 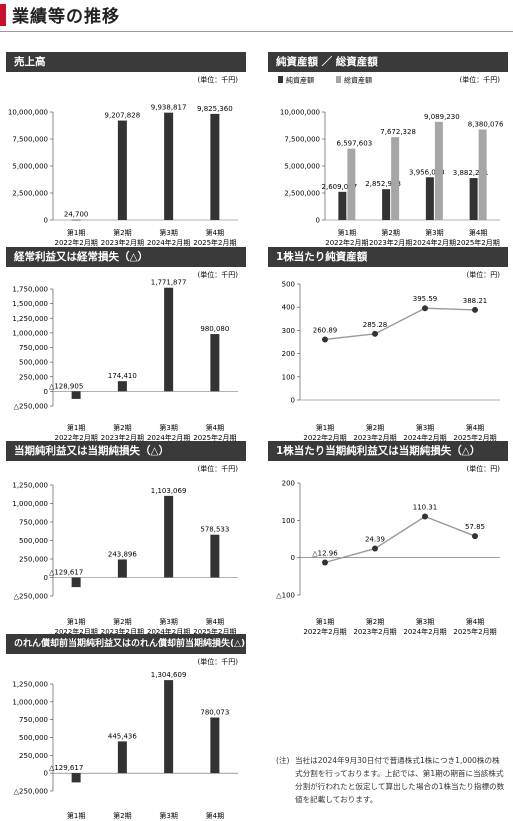 What do you see at coordinates (66, 17) in the screenshot?
I see `page-title: 業績等の推移` at bounding box center [66, 17].